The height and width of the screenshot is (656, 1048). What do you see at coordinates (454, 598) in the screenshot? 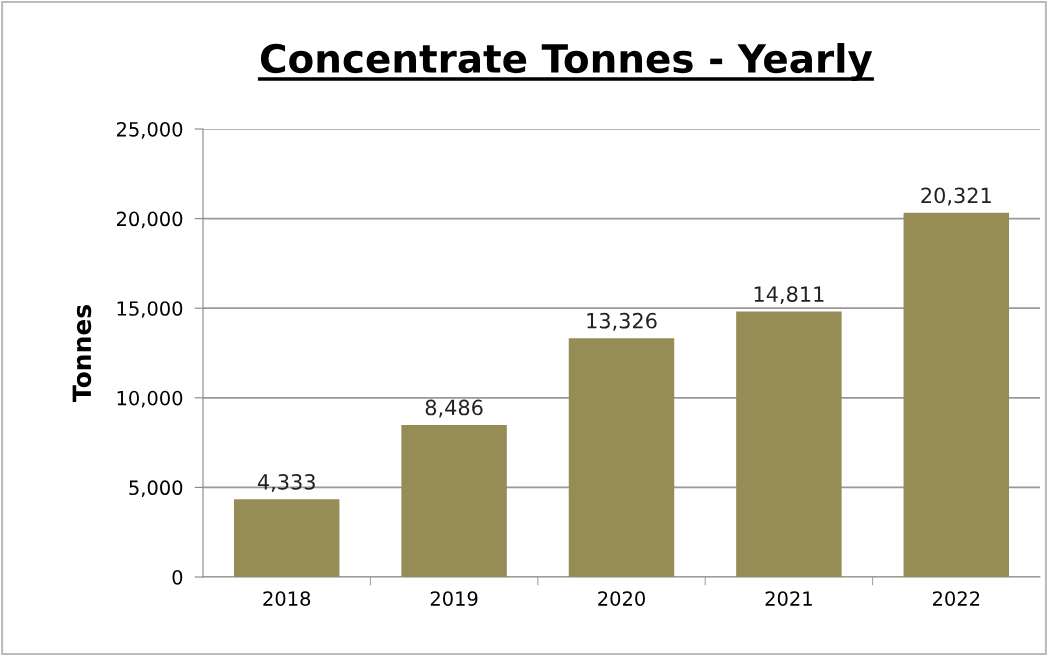
I see `x-tick-label: 2019` at bounding box center [454, 598].